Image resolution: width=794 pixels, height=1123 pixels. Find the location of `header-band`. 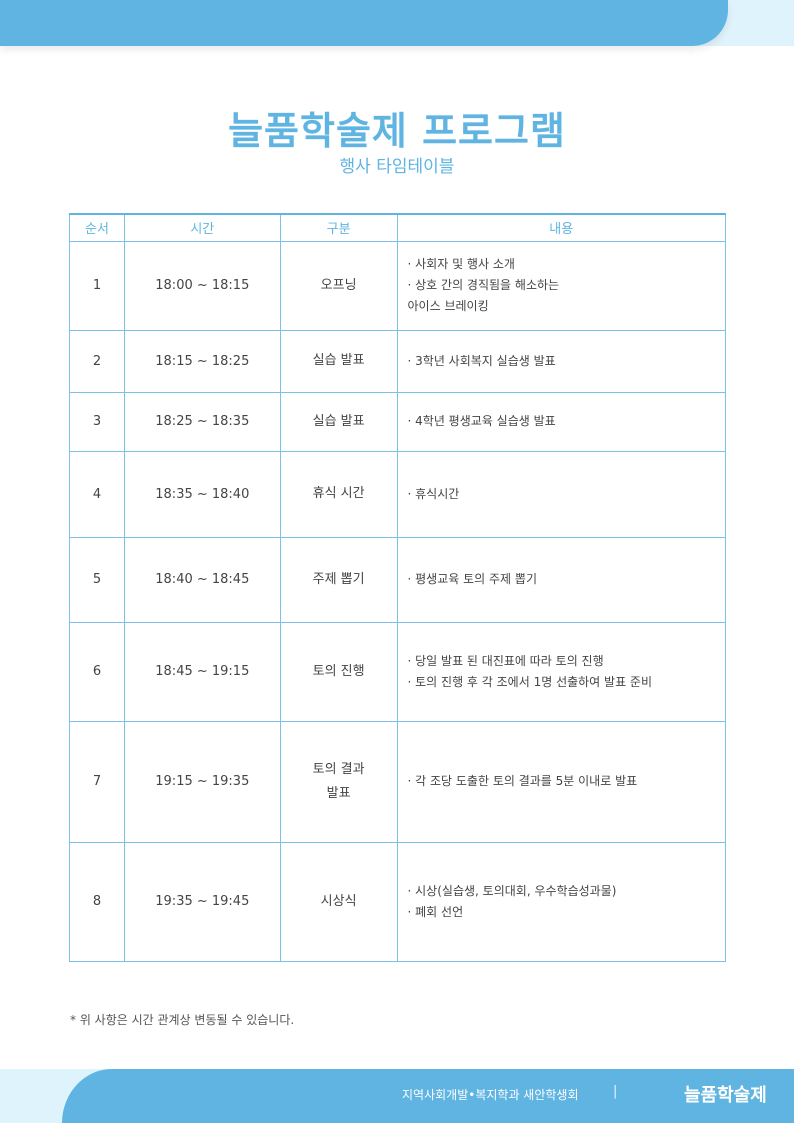

header-band is located at coordinates (364, 23).